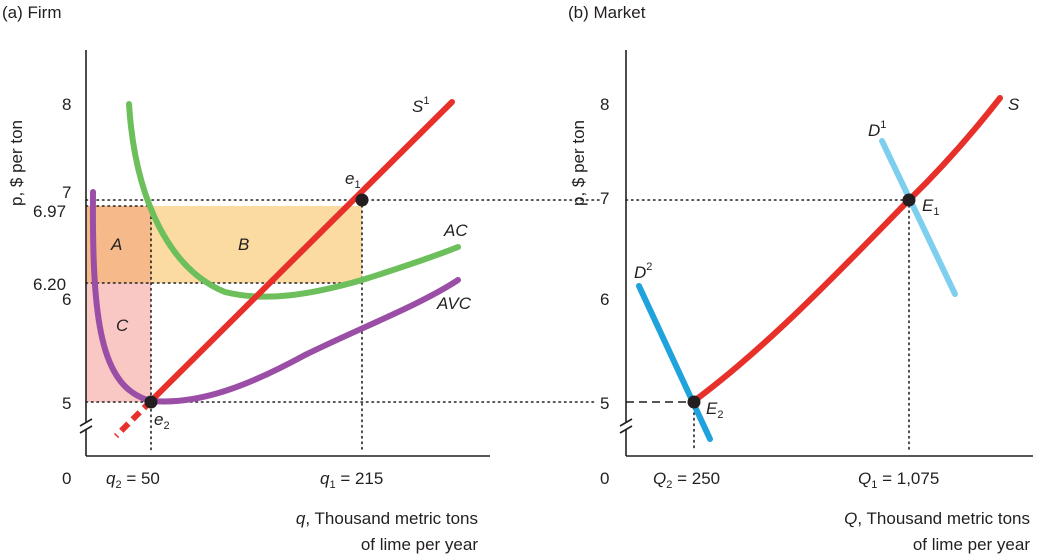 The width and height of the screenshot is (1043, 556). What do you see at coordinates (387, 518) in the screenshot?
I see `firm-x-axis-title-line1: q, Thousand metric tons` at bounding box center [387, 518].